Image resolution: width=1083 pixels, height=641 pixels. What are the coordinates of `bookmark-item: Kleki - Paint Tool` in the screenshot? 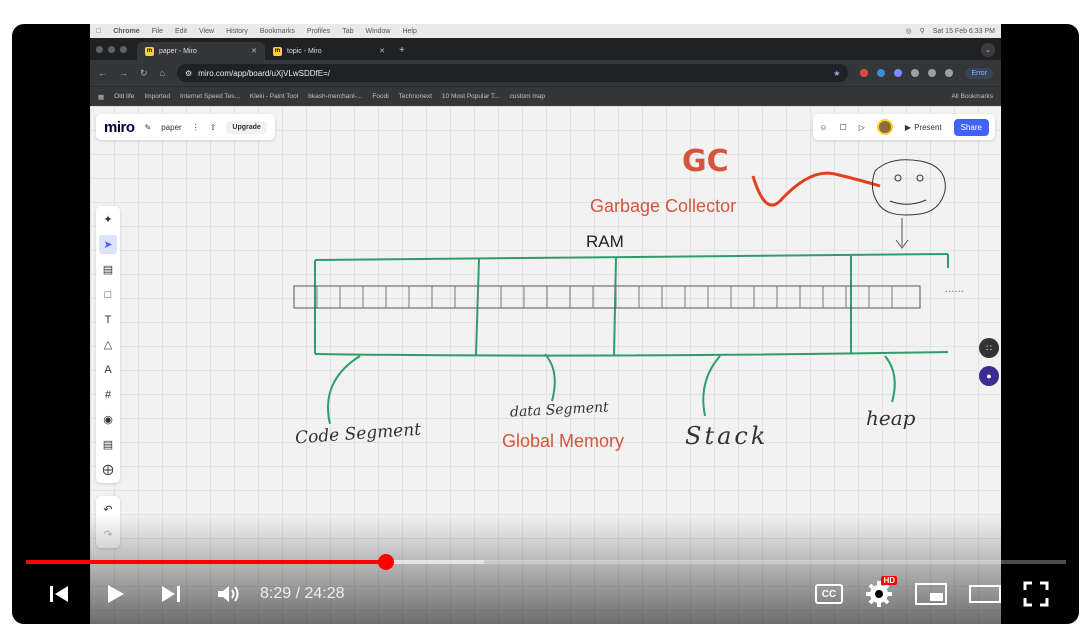 It's located at (274, 96).